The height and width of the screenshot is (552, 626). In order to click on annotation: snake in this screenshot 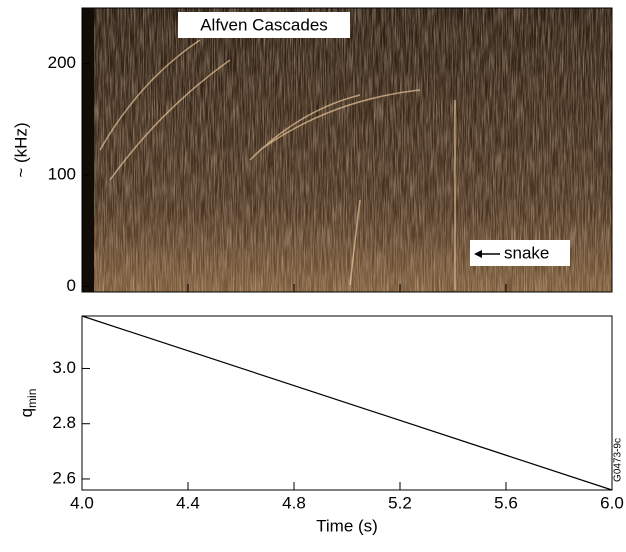, I will do `click(526, 252)`.